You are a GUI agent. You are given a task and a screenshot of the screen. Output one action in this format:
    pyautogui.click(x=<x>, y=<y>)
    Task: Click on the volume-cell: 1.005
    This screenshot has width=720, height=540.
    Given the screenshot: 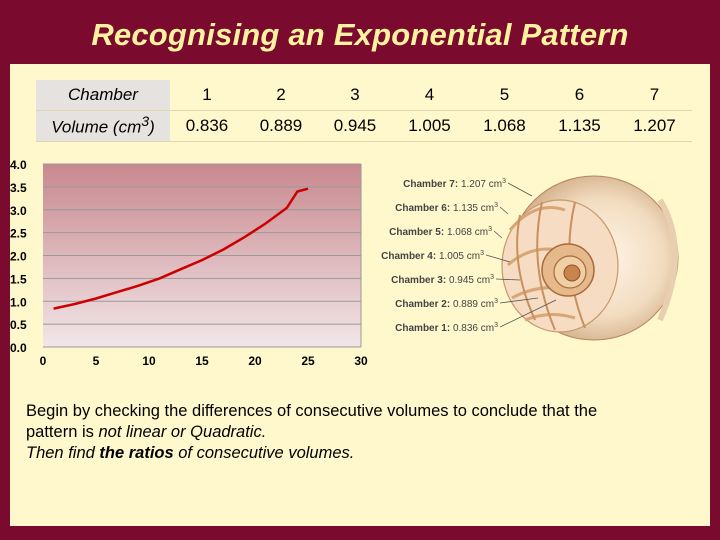 What is the action you would take?
    pyautogui.click(x=429, y=126)
    